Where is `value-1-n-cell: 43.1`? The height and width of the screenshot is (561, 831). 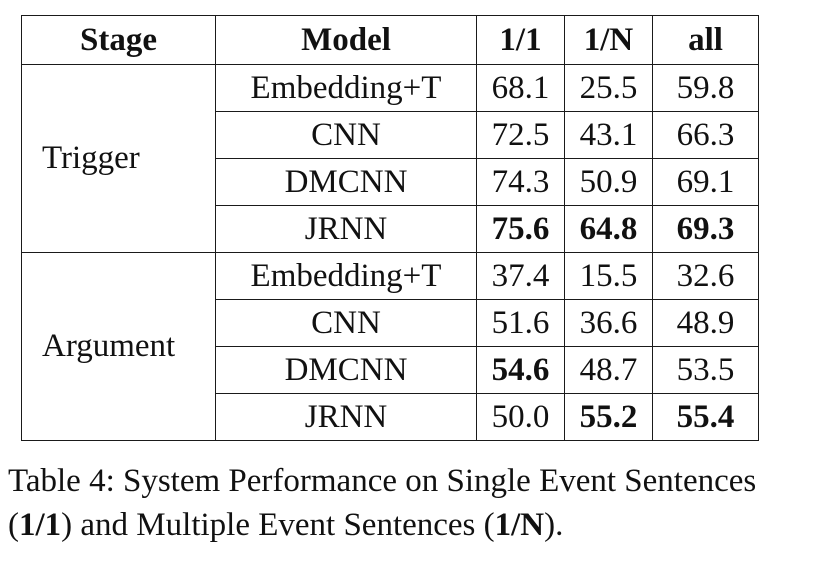 value-1-n-cell: 43.1 is located at coordinates (608, 135).